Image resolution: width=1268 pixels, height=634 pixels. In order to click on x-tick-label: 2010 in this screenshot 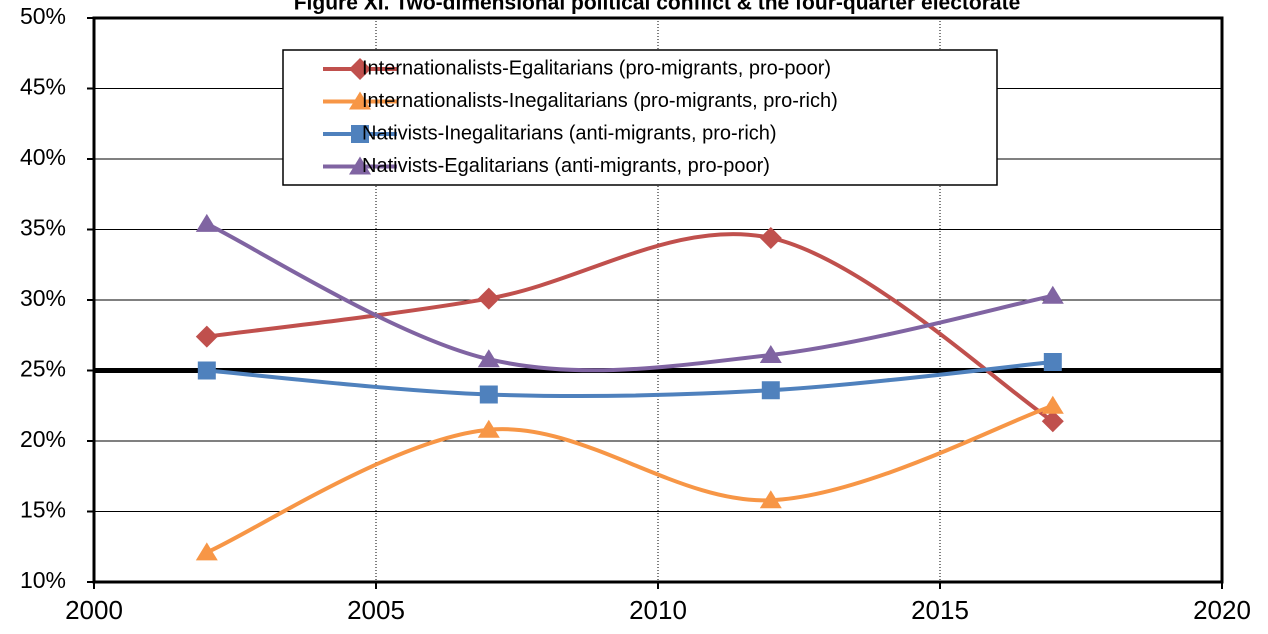, I will do `click(658, 610)`.